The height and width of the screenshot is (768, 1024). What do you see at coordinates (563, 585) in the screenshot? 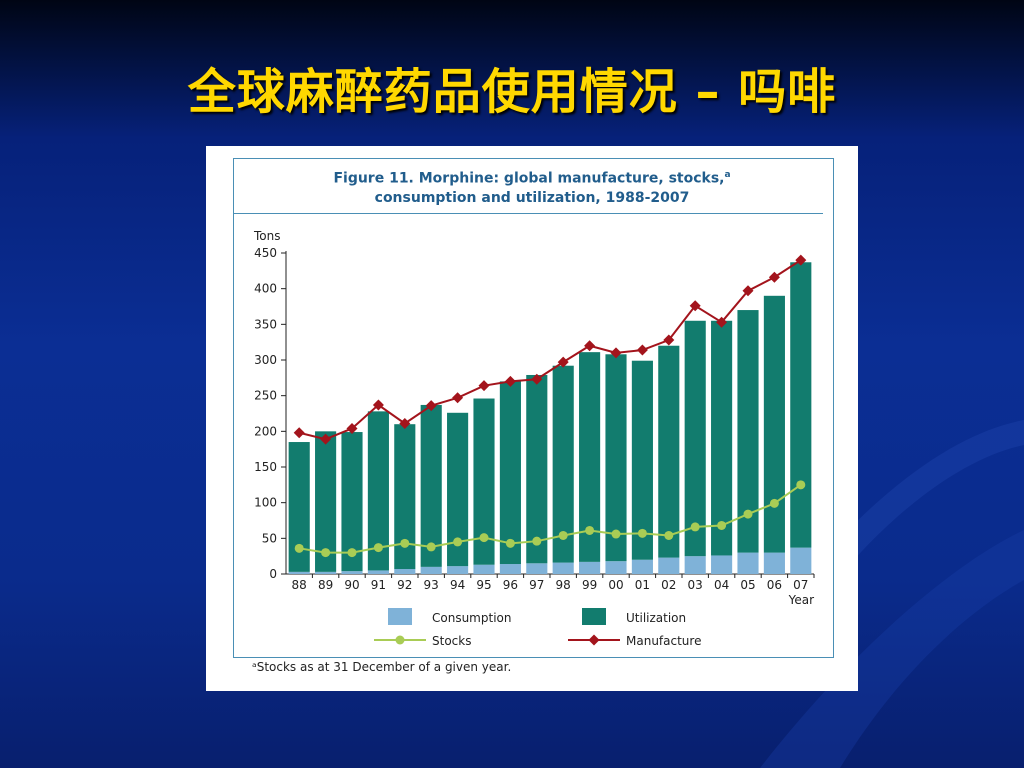
I see `x-tick-label: 98` at bounding box center [563, 585].